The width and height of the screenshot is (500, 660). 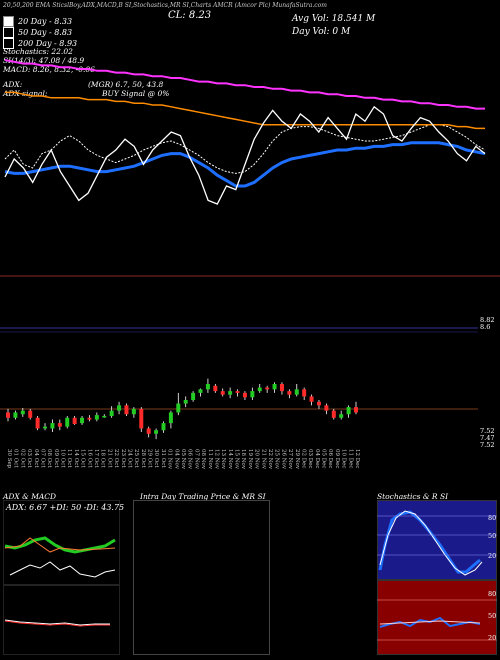 I want to click on legend-ema20: 20 Day - 8.33, so click(x=37, y=21).